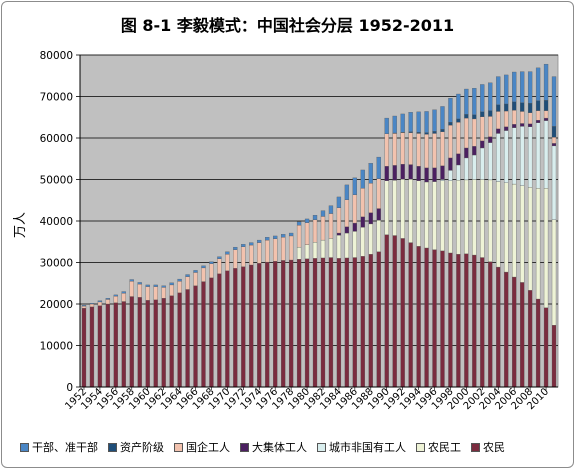  I want to click on y-axis-label: 万人, so click(20, 225).